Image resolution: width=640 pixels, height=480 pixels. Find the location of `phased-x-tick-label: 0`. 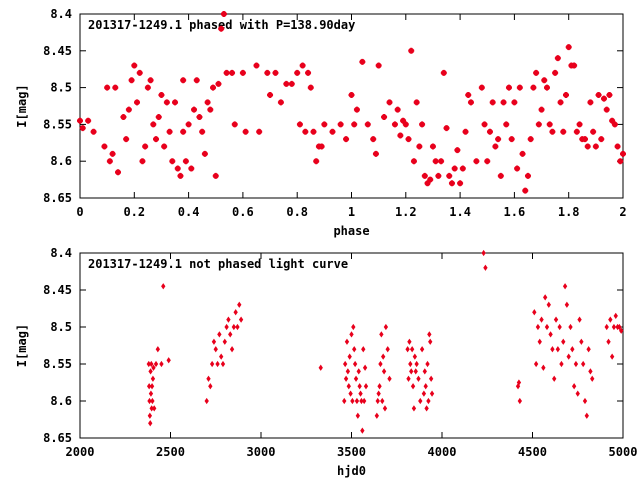

phased-x-tick-label: 0 is located at coordinates (79, 212).